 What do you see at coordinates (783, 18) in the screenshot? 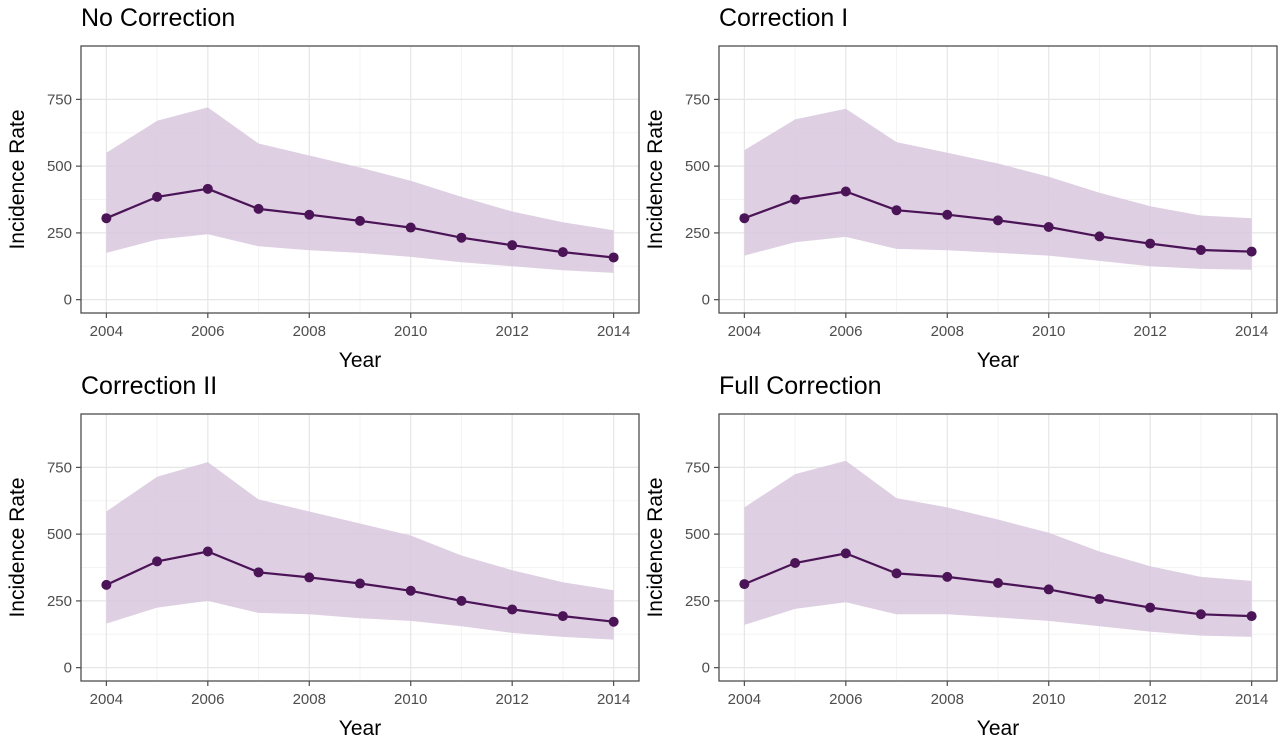
I see `panel-title: Correction I` at bounding box center [783, 18].